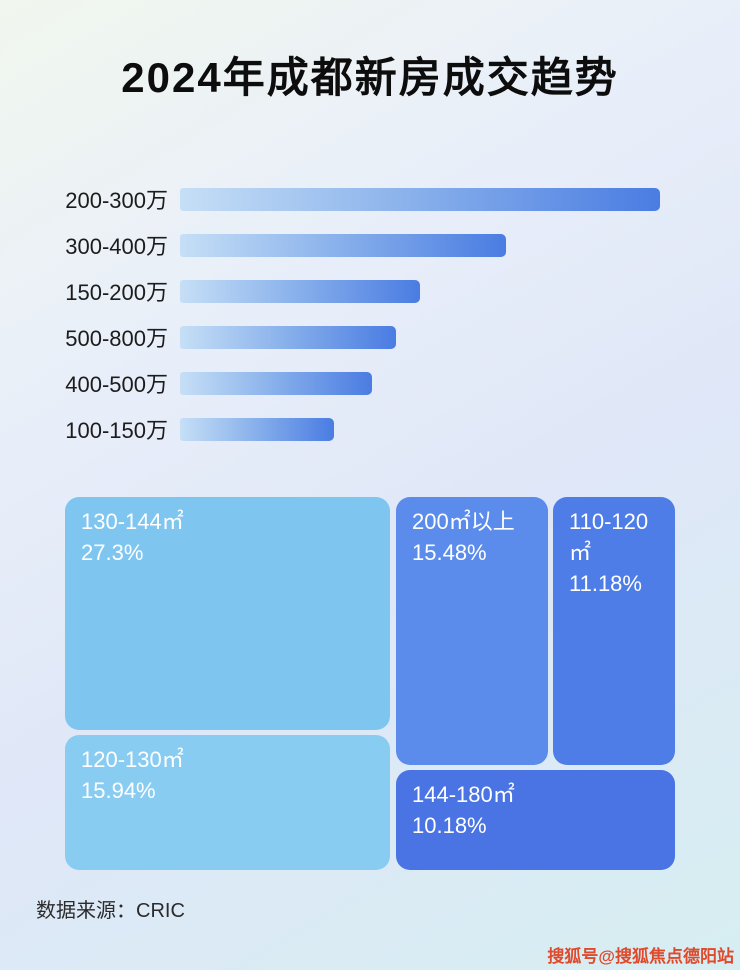 This screenshot has height=970, width=740. Describe the element at coordinates (110, 911) in the screenshot. I see `data-source-note: 数据来源：CRIC` at that location.